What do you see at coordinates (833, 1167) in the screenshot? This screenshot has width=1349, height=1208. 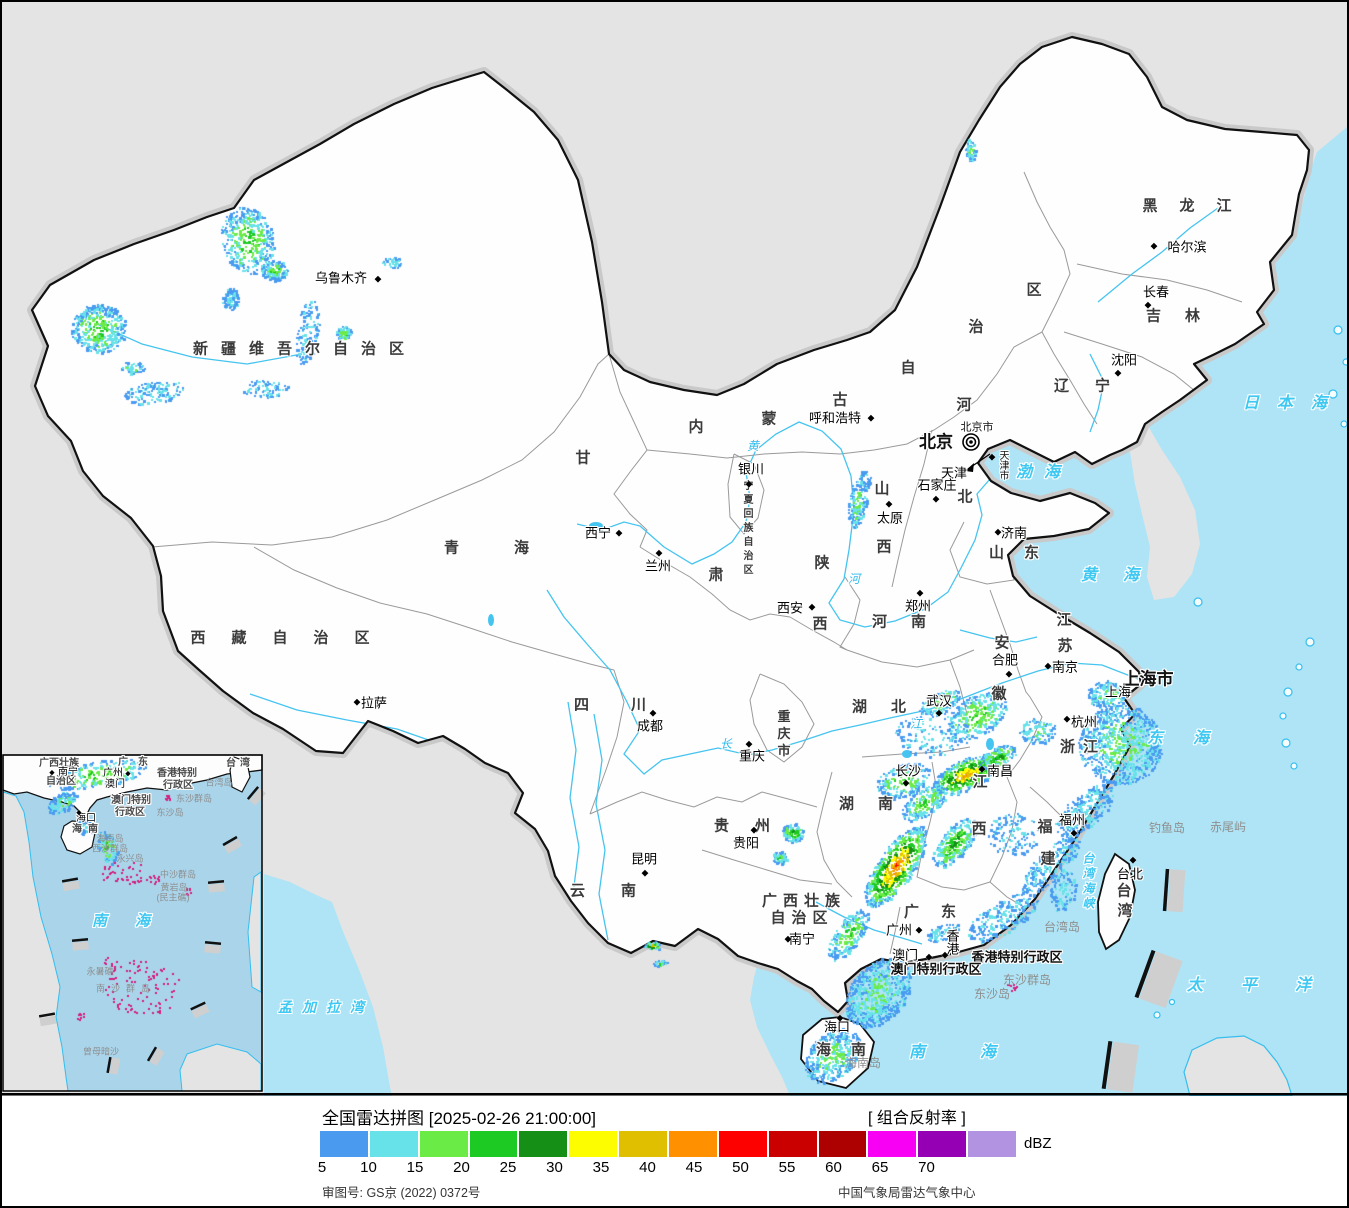 I see `colorbar-tick-label: 60` at bounding box center [833, 1167].